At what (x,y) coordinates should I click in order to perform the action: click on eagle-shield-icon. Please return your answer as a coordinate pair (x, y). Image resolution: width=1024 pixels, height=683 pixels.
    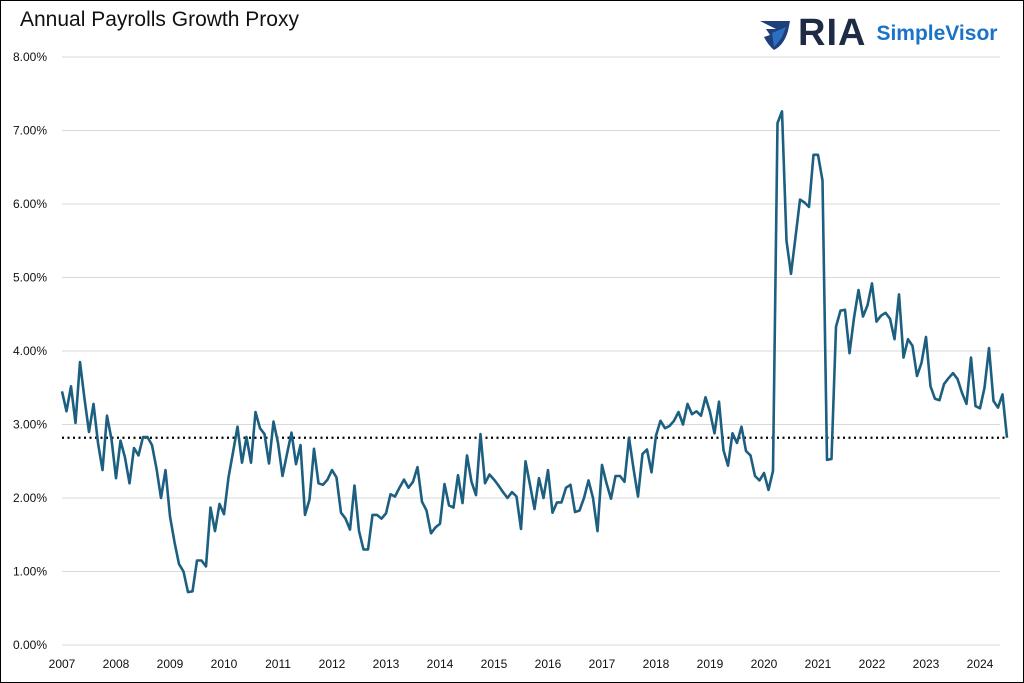
    Looking at the image, I should click on (775, 35).